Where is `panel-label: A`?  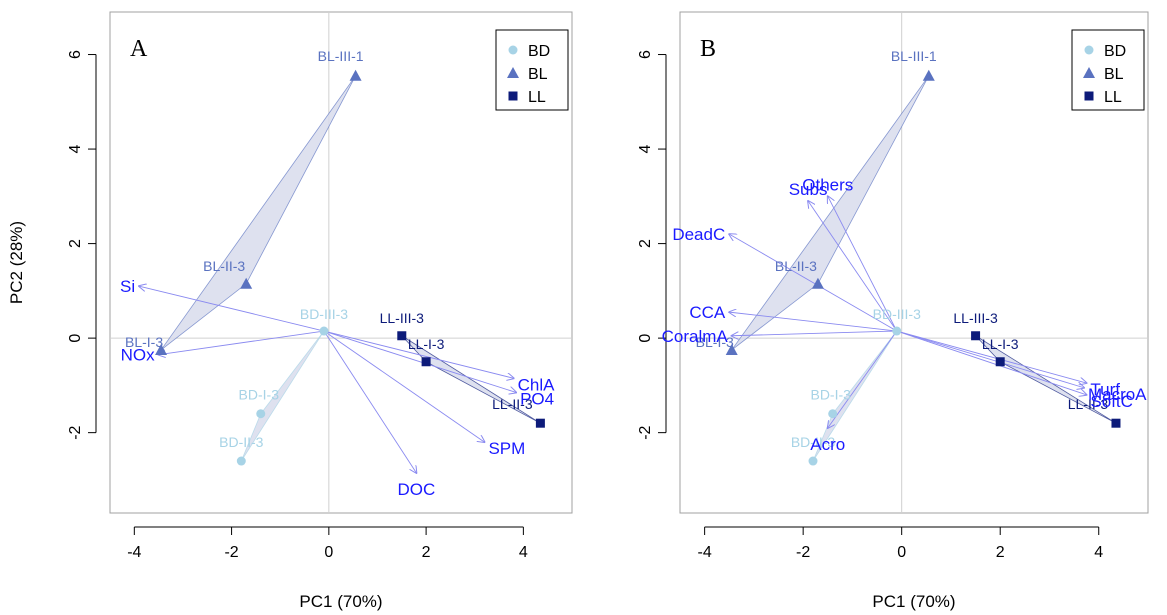 panel-label: A is located at coordinates (139, 49).